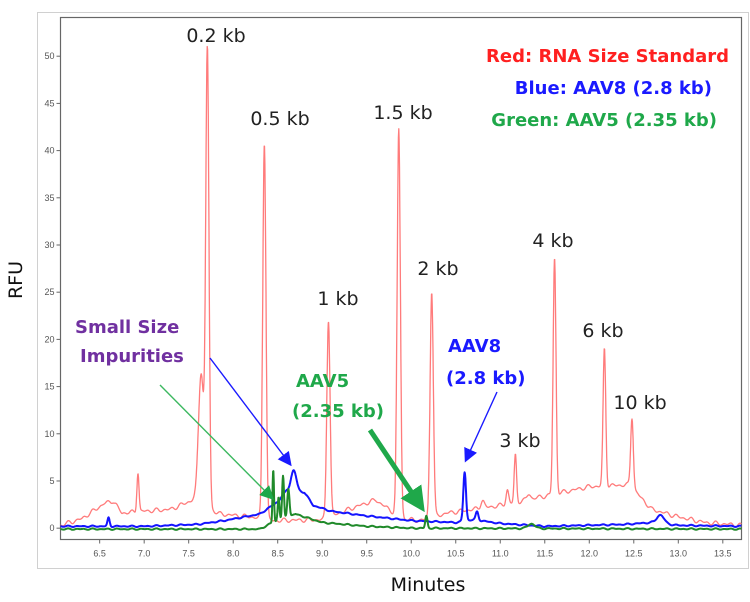 This screenshot has height=602, width=750. I want to click on x-tick-label: 8.5, so click(277, 554).